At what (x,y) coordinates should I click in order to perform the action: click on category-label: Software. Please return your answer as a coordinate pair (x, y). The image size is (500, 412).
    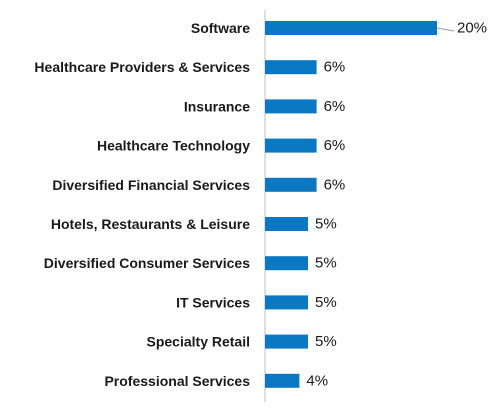
    Looking at the image, I should click on (220, 28).